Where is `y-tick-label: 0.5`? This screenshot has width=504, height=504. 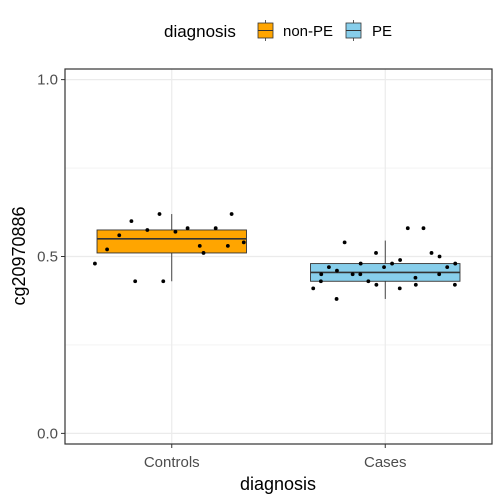
y-tick-label: 0.5 is located at coordinates (47, 257).